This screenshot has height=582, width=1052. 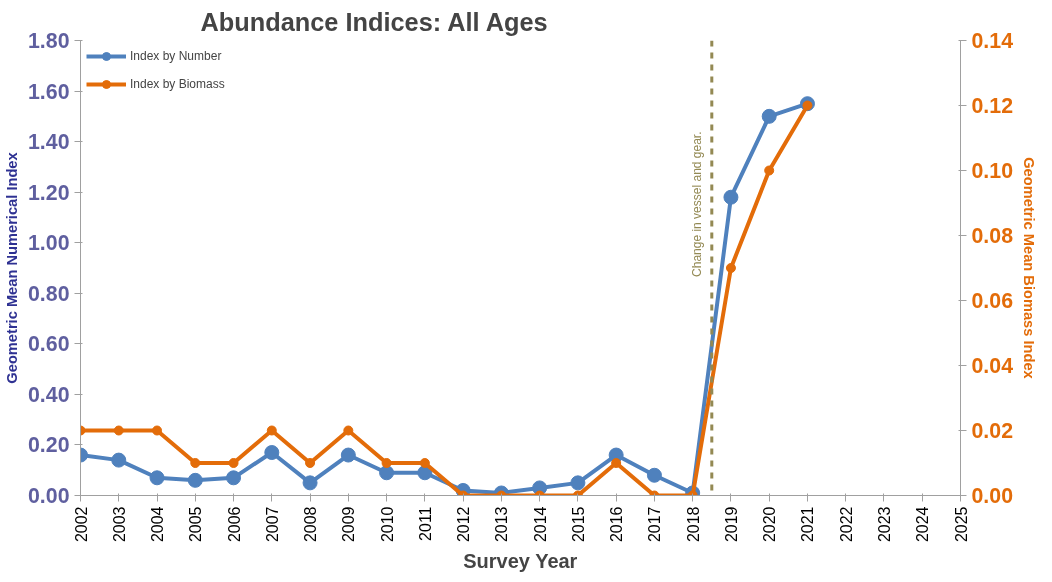 I want to click on y2-tick-label: 0.10, so click(x=992, y=171).